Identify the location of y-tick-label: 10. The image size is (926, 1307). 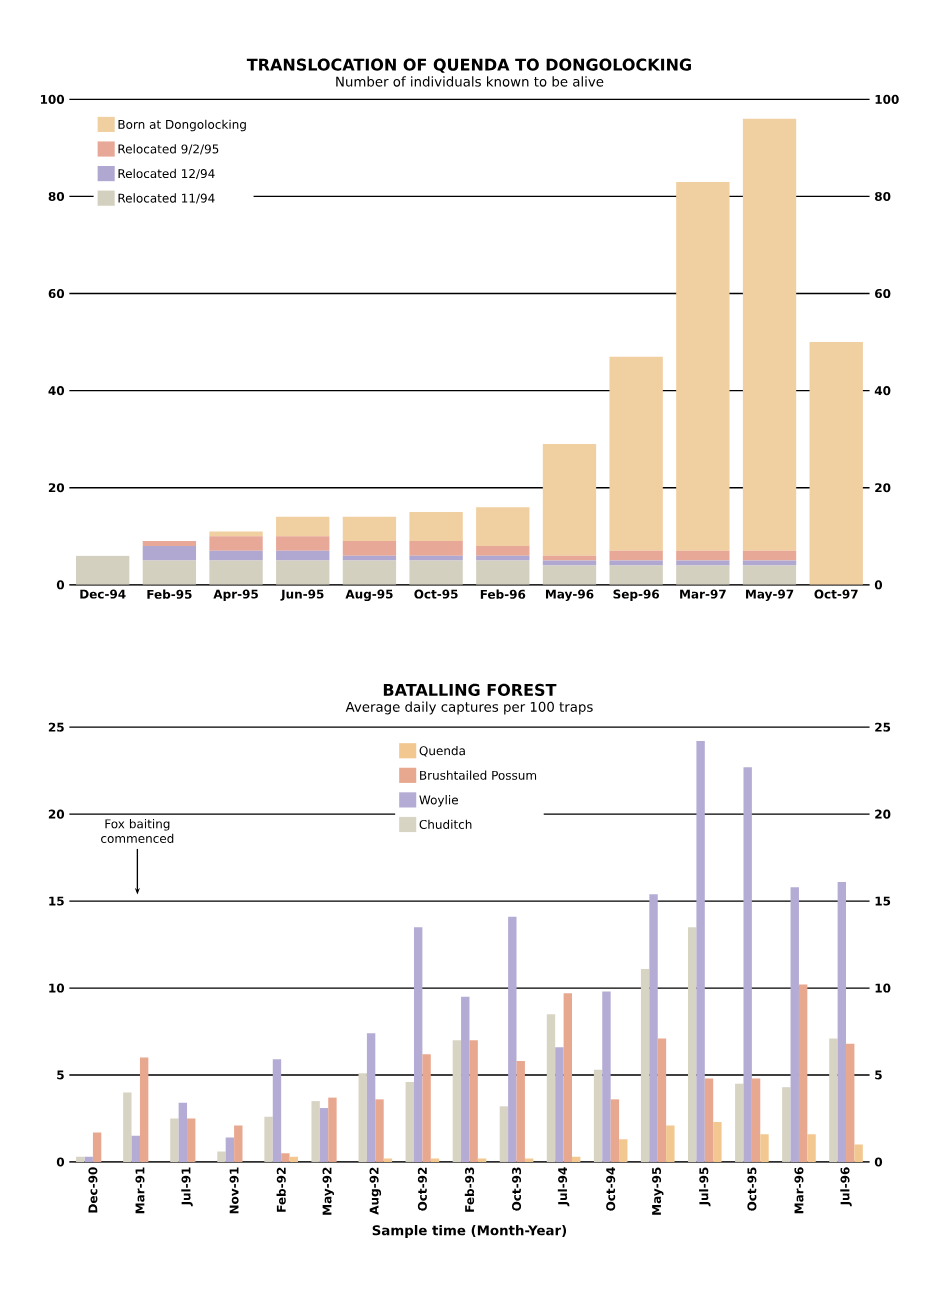
(57, 988).